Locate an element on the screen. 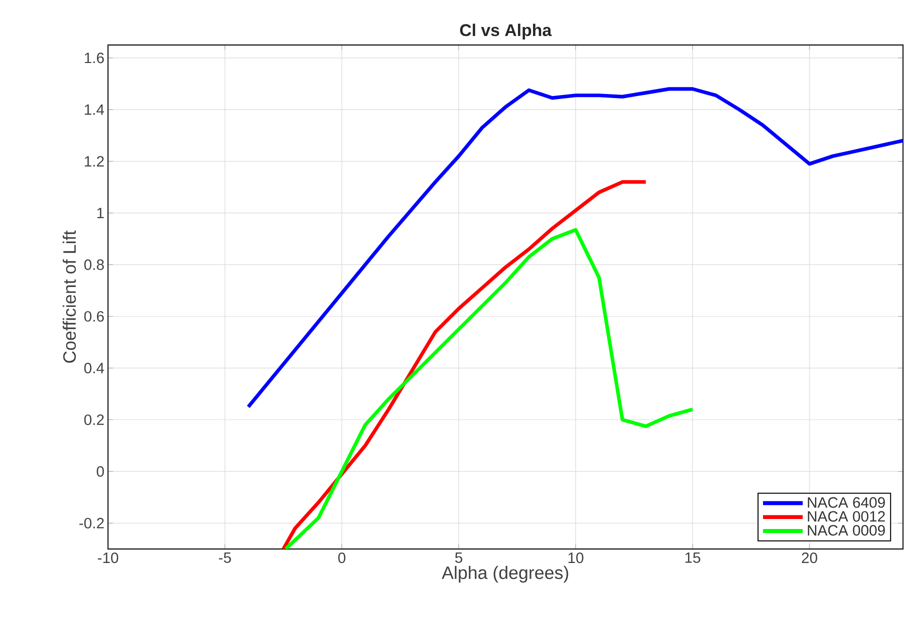 This screenshot has width=905, height=627. x-tick-label: -5 is located at coordinates (224, 557).